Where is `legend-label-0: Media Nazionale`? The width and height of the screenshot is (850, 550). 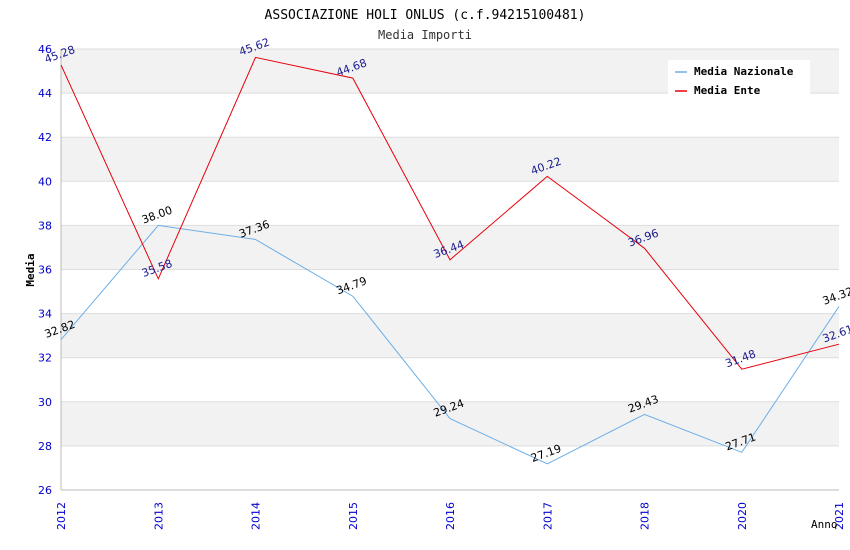
legend-label-0: Media Nazionale is located at coordinates (744, 71).